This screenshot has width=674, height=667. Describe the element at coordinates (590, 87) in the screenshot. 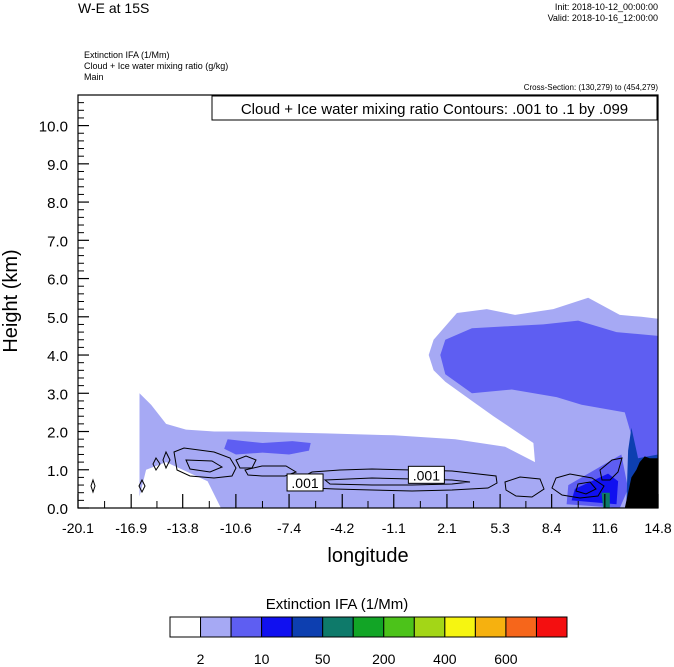

I see `cross-section-label: Cross-Section: (130,279) to (454,279)` at that location.